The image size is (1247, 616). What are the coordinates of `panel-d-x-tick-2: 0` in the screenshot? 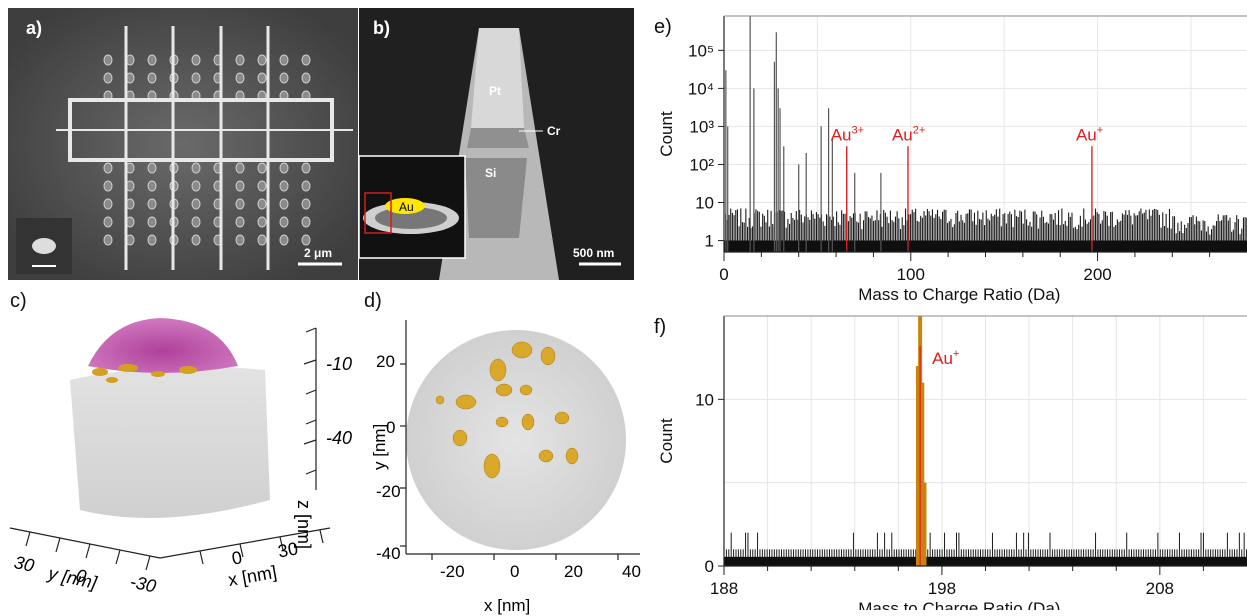 It's located at (515, 571).